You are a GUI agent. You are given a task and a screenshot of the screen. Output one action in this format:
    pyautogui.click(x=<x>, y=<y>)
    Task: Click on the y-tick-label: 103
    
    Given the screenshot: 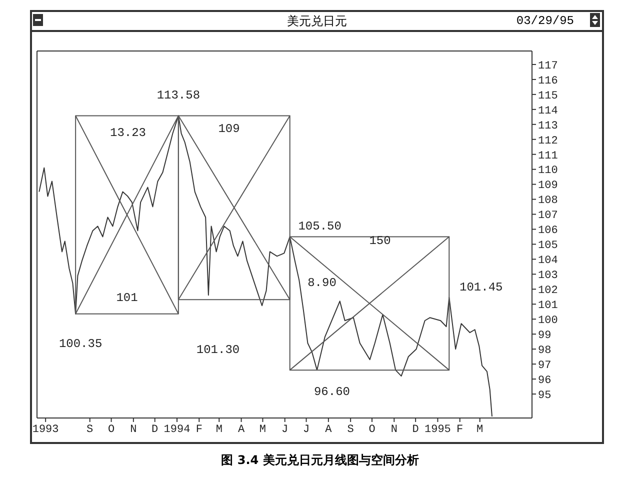 What is the action you would take?
    pyautogui.click(x=548, y=276)
    